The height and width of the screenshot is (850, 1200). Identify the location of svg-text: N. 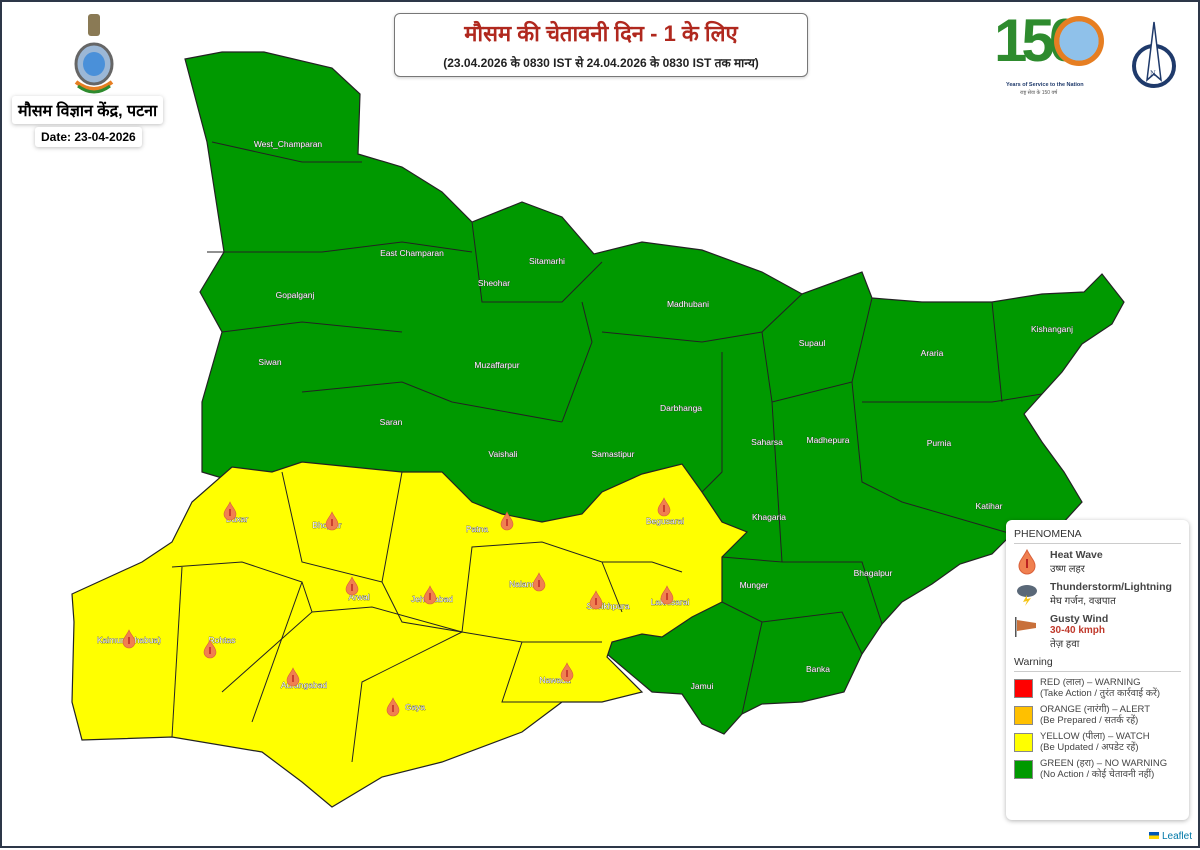
(1153, 73).